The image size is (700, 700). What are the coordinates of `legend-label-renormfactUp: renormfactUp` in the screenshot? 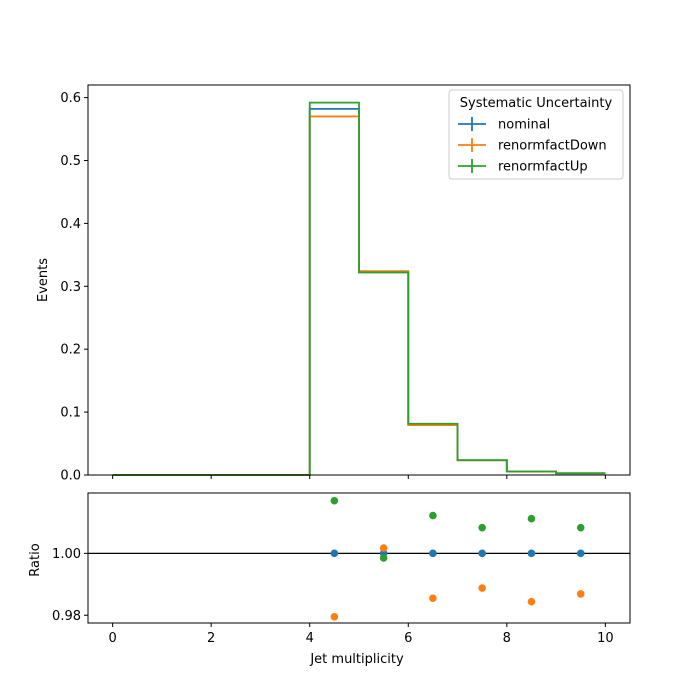 It's located at (543, 167).